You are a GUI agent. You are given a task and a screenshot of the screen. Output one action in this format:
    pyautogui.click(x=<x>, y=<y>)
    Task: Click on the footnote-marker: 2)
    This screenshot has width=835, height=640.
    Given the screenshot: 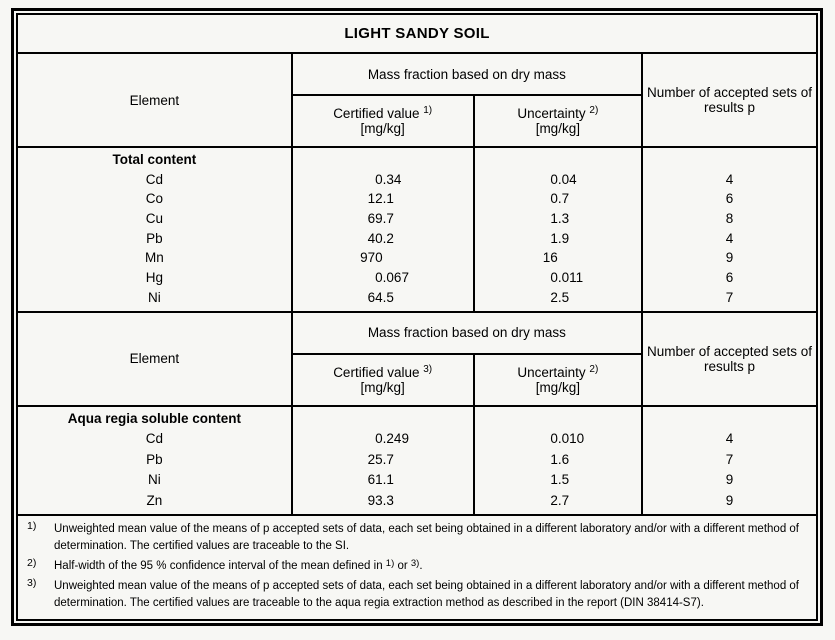 What is the action you would take?
    pyautogui.click(x=32, y=563)
    